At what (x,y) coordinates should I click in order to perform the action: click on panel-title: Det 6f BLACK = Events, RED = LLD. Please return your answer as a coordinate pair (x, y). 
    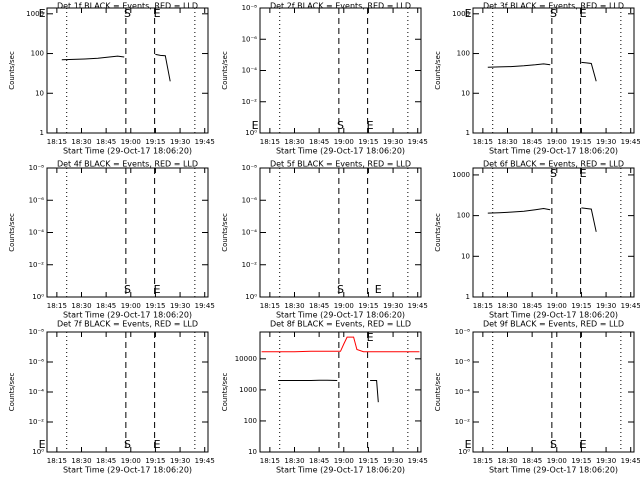
    Looking at the image, I should click on (553, 164).